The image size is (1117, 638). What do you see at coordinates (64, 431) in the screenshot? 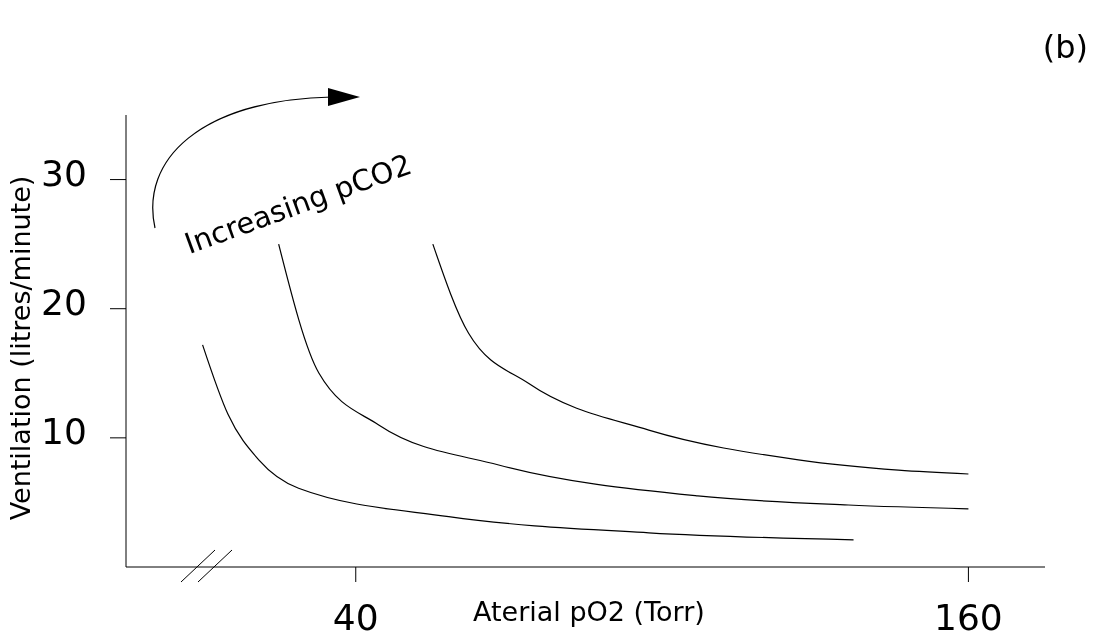
I see `y-tick-label: 10` at bounding box center [64, 431].